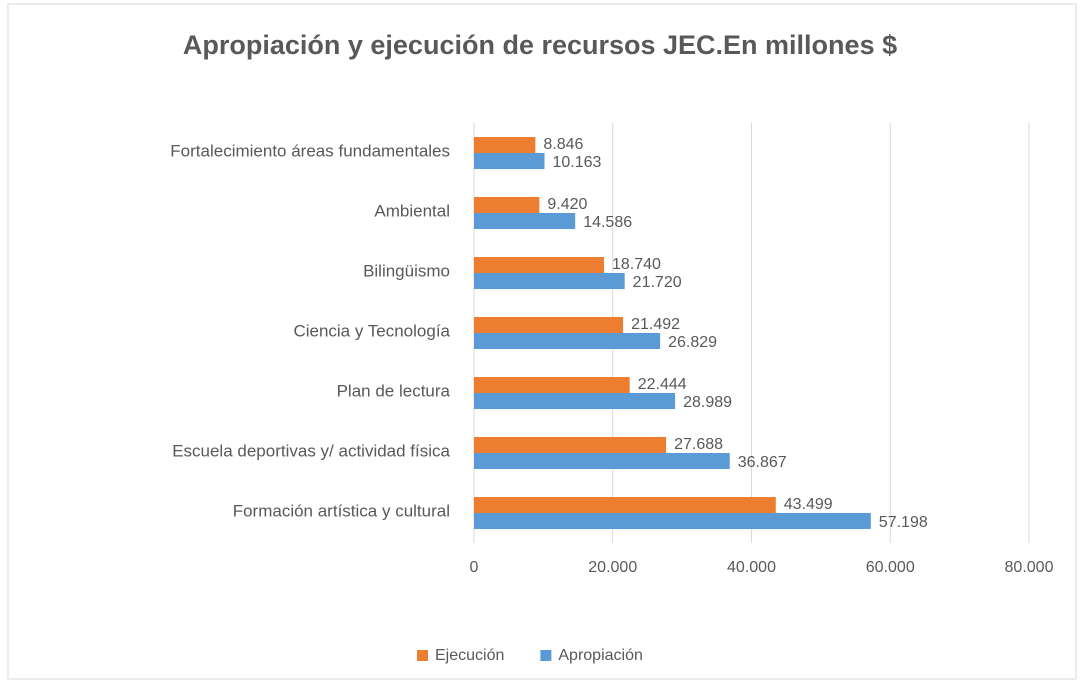 The height and width of the screenshot is (683, 1081). I want to click on data-label: 43.499, so click(808, 504).